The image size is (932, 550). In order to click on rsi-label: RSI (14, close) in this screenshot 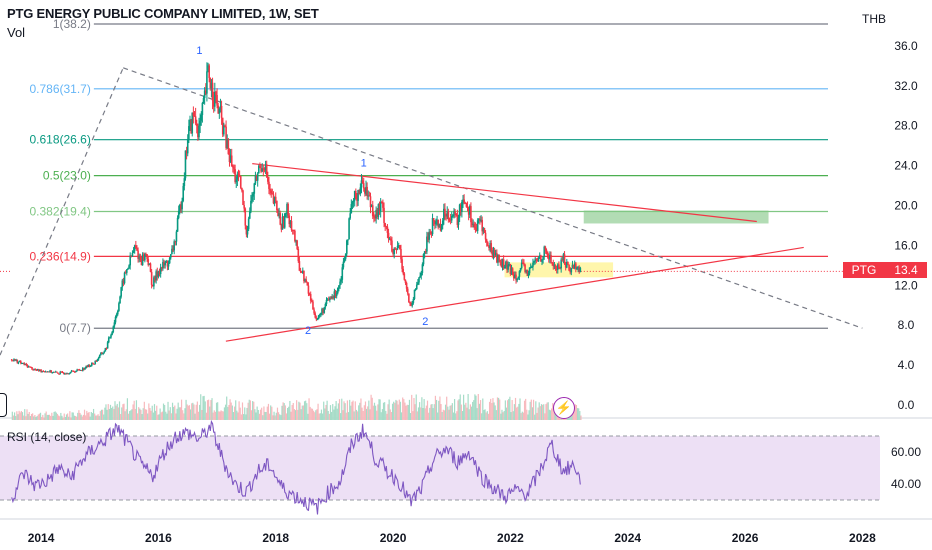, I will do `click(47, 437)`.